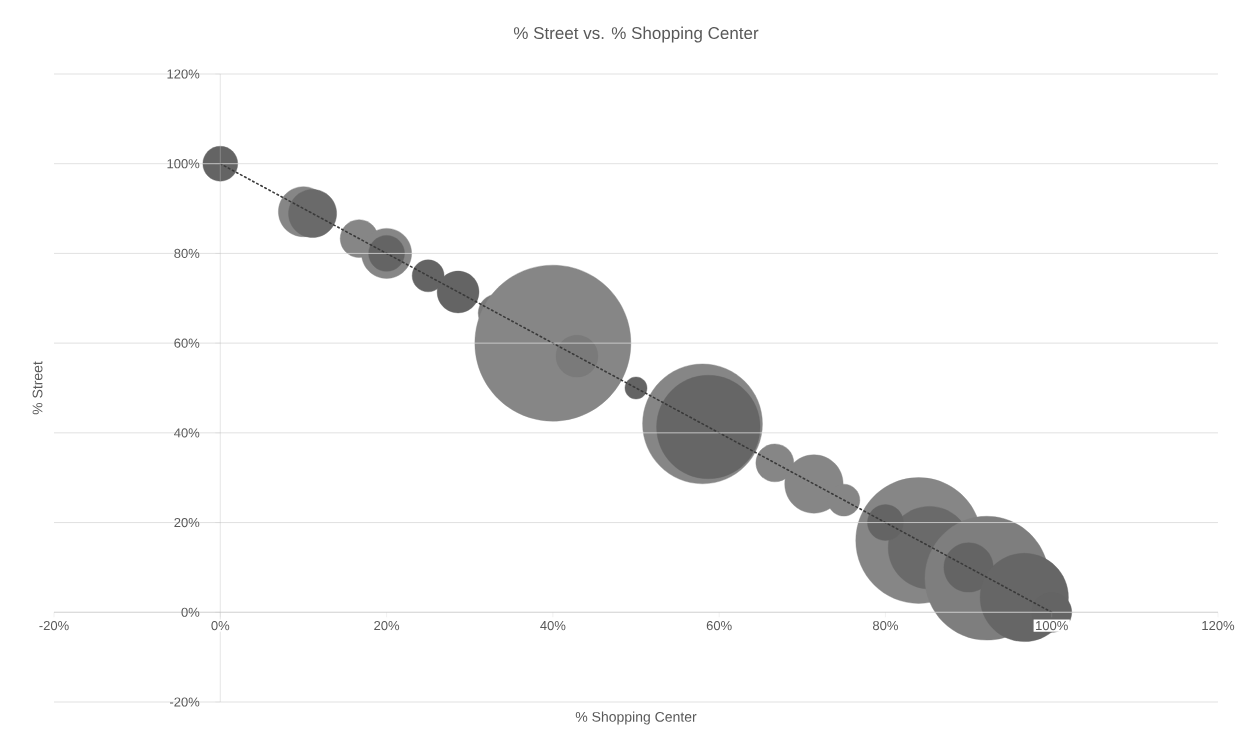 The width and height of the screenshot is (1260, 754). What do you see at coordinates (54, 625) in the screenshot?
I see `x-tick-label: -20%` at bounding box center [54, 625].